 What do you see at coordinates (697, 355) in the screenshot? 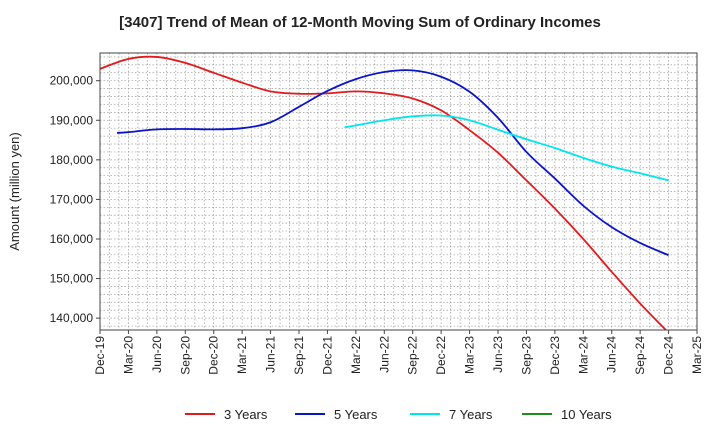
I see `x-tick-label: Mar-25` at bounding box center [697, 355].